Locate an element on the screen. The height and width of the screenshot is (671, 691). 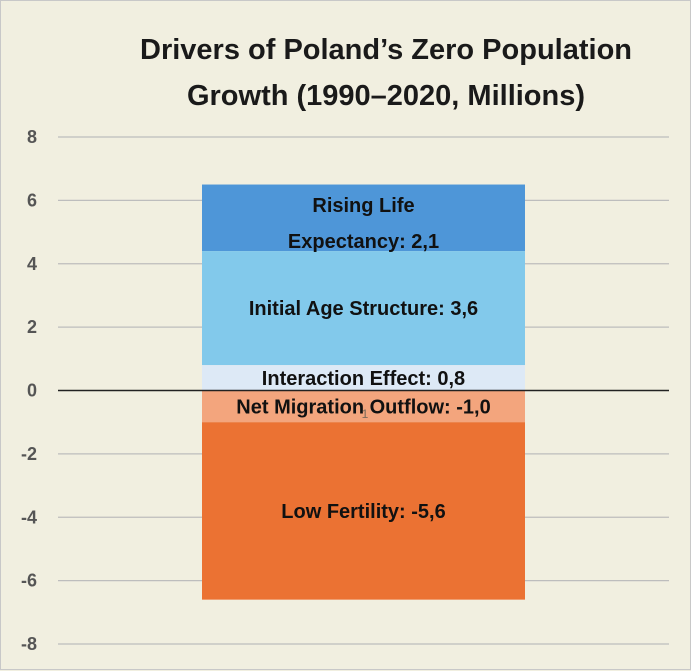
segment-label: Net Migration Outflow: -1,0 is located at coordinates (363, 407).